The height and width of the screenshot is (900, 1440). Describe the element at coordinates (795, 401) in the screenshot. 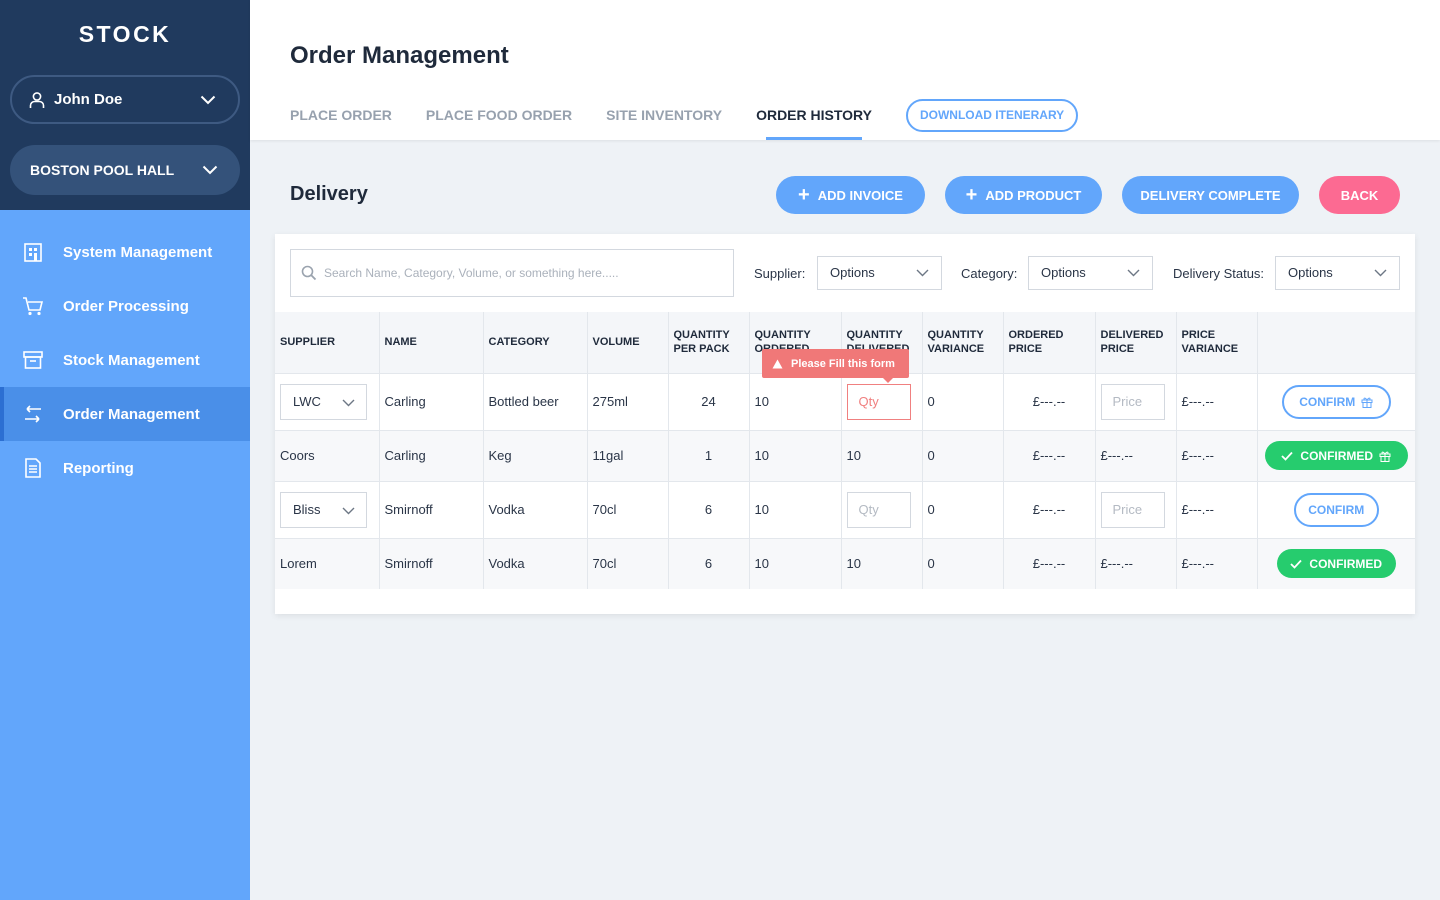

I see `ordered-cell: 10` at that location.